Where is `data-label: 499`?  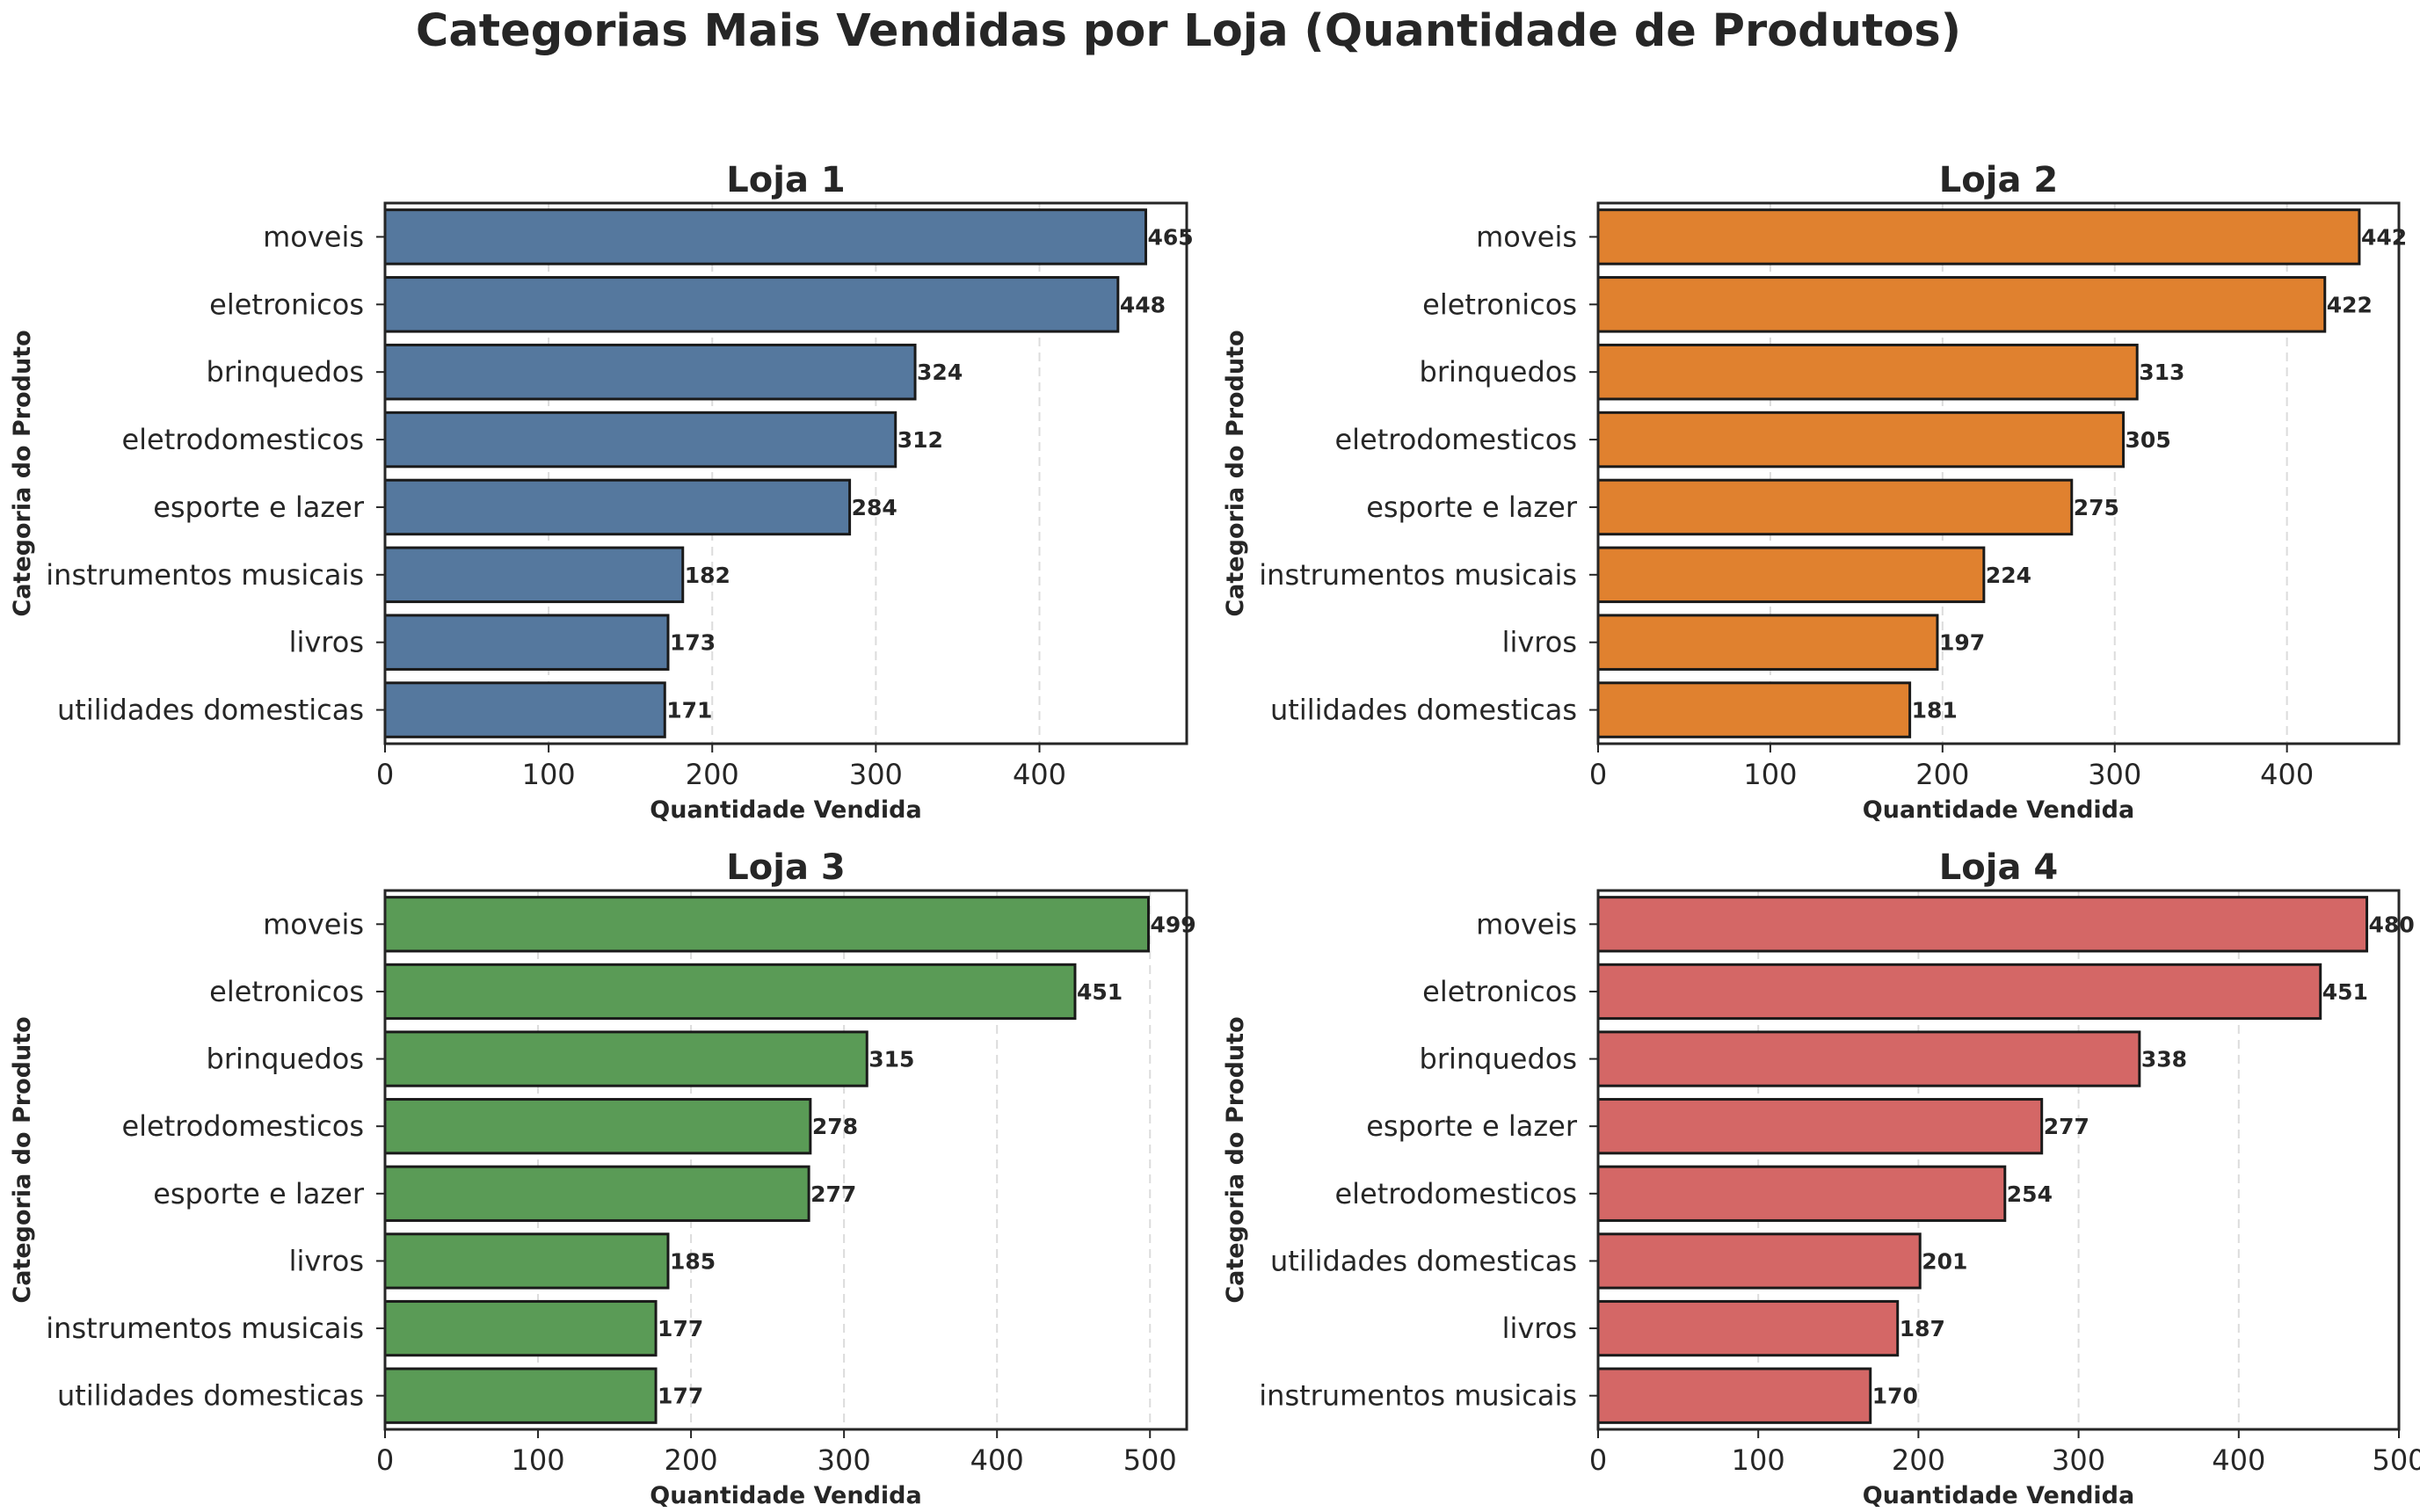 data-label: 499 is located at coordinates (1172, 925).